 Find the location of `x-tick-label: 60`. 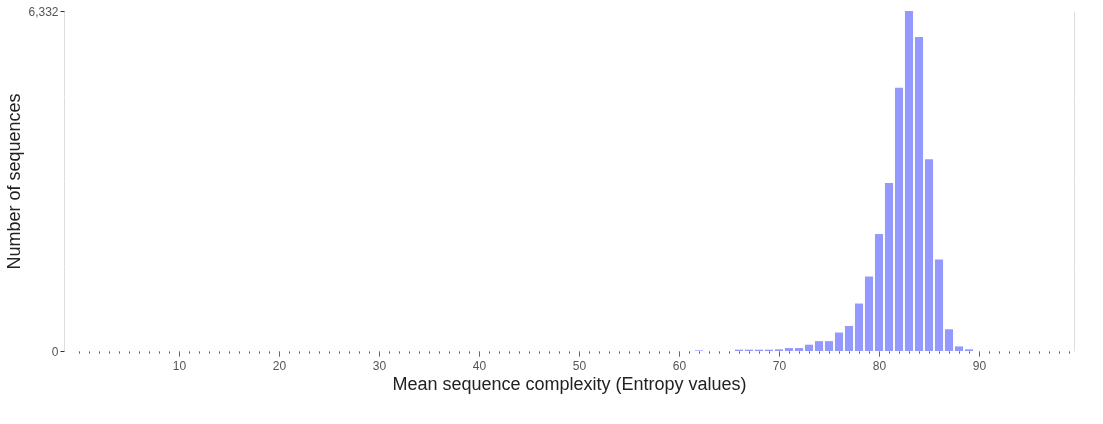

x-tick-label: 60 is located at coordinates (679, 365).